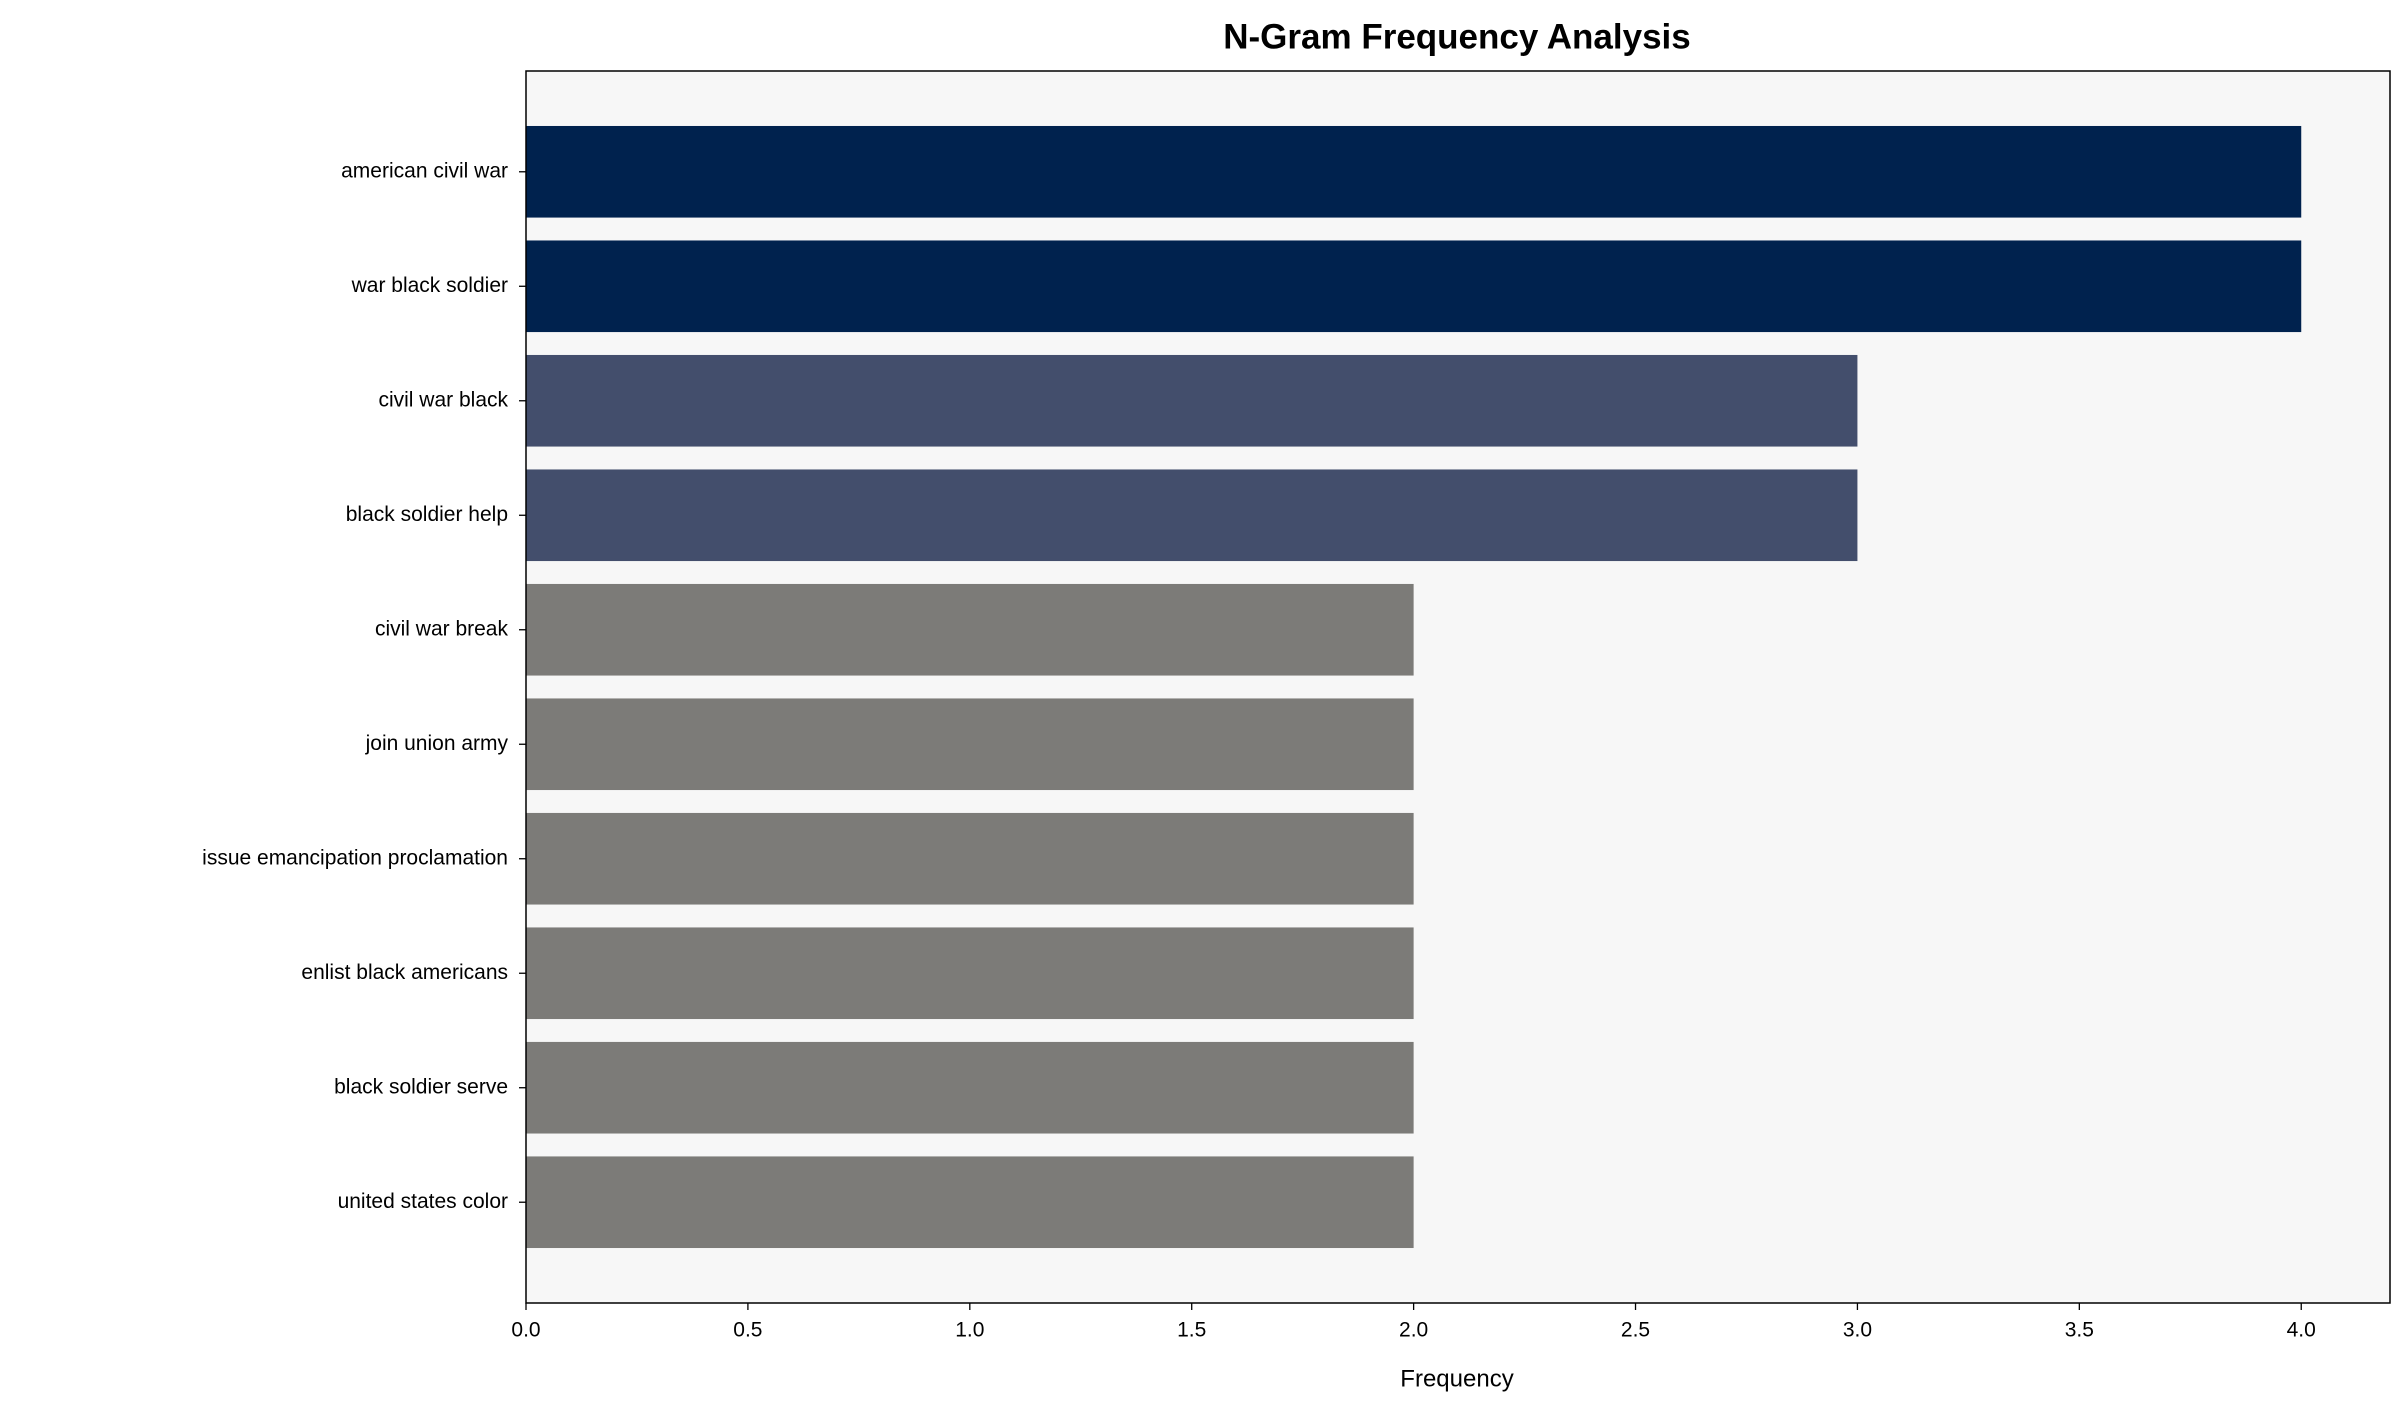  What do you see at coordinates (437, 743) in the screenshot?
I see `y-tick-label: join union army` at bounding box center [437, 743].